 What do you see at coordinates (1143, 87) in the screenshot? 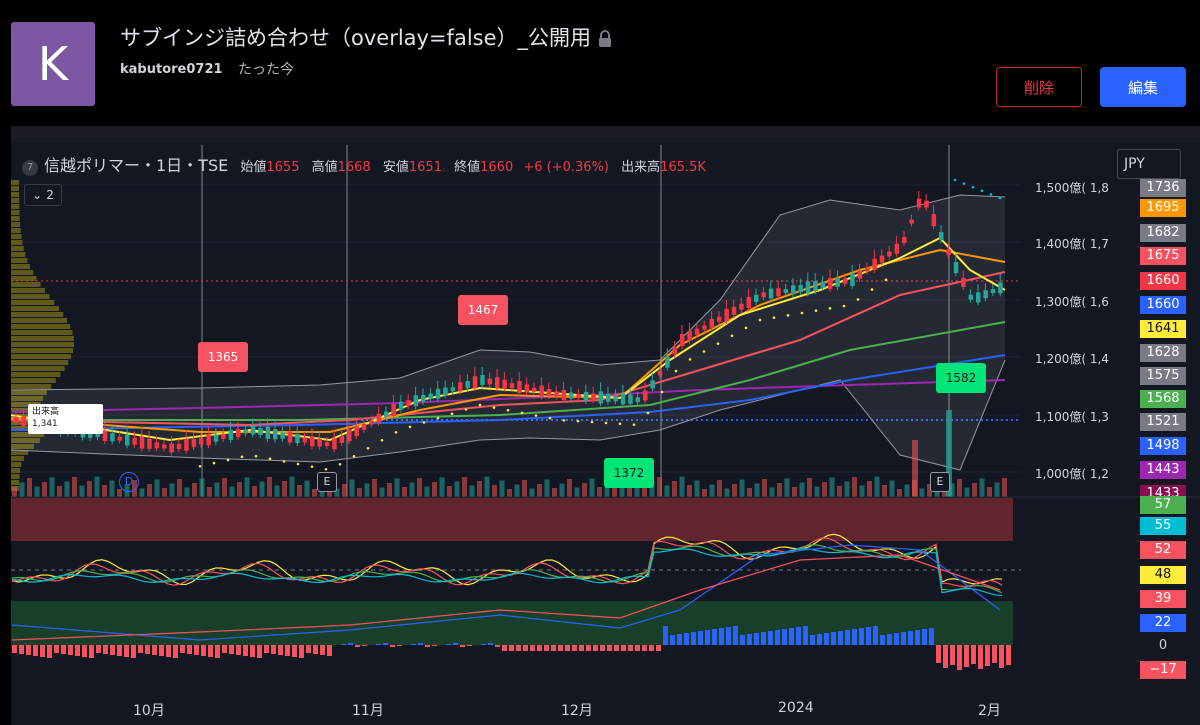
I see `edit-button: 編集` at bounding box center [1143, 87].